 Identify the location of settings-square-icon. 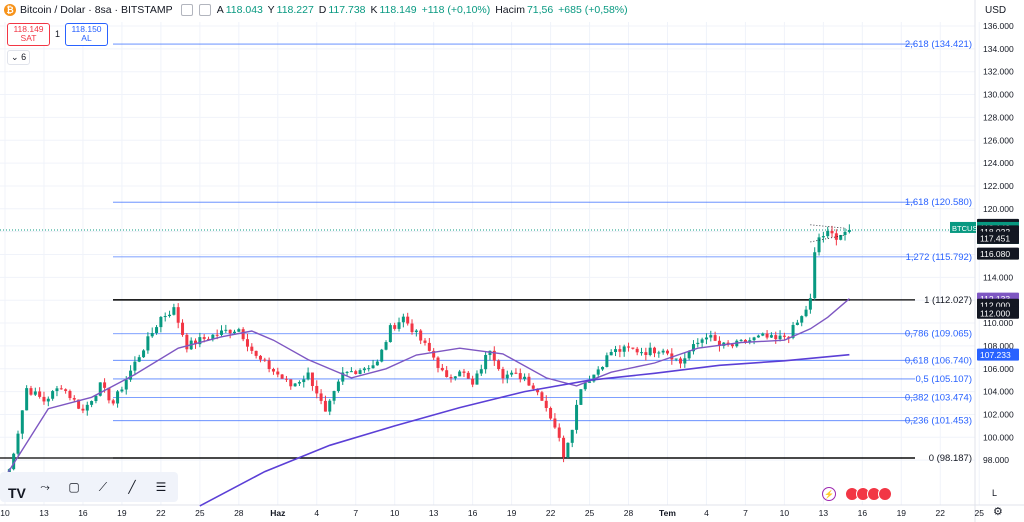
(204, 10).